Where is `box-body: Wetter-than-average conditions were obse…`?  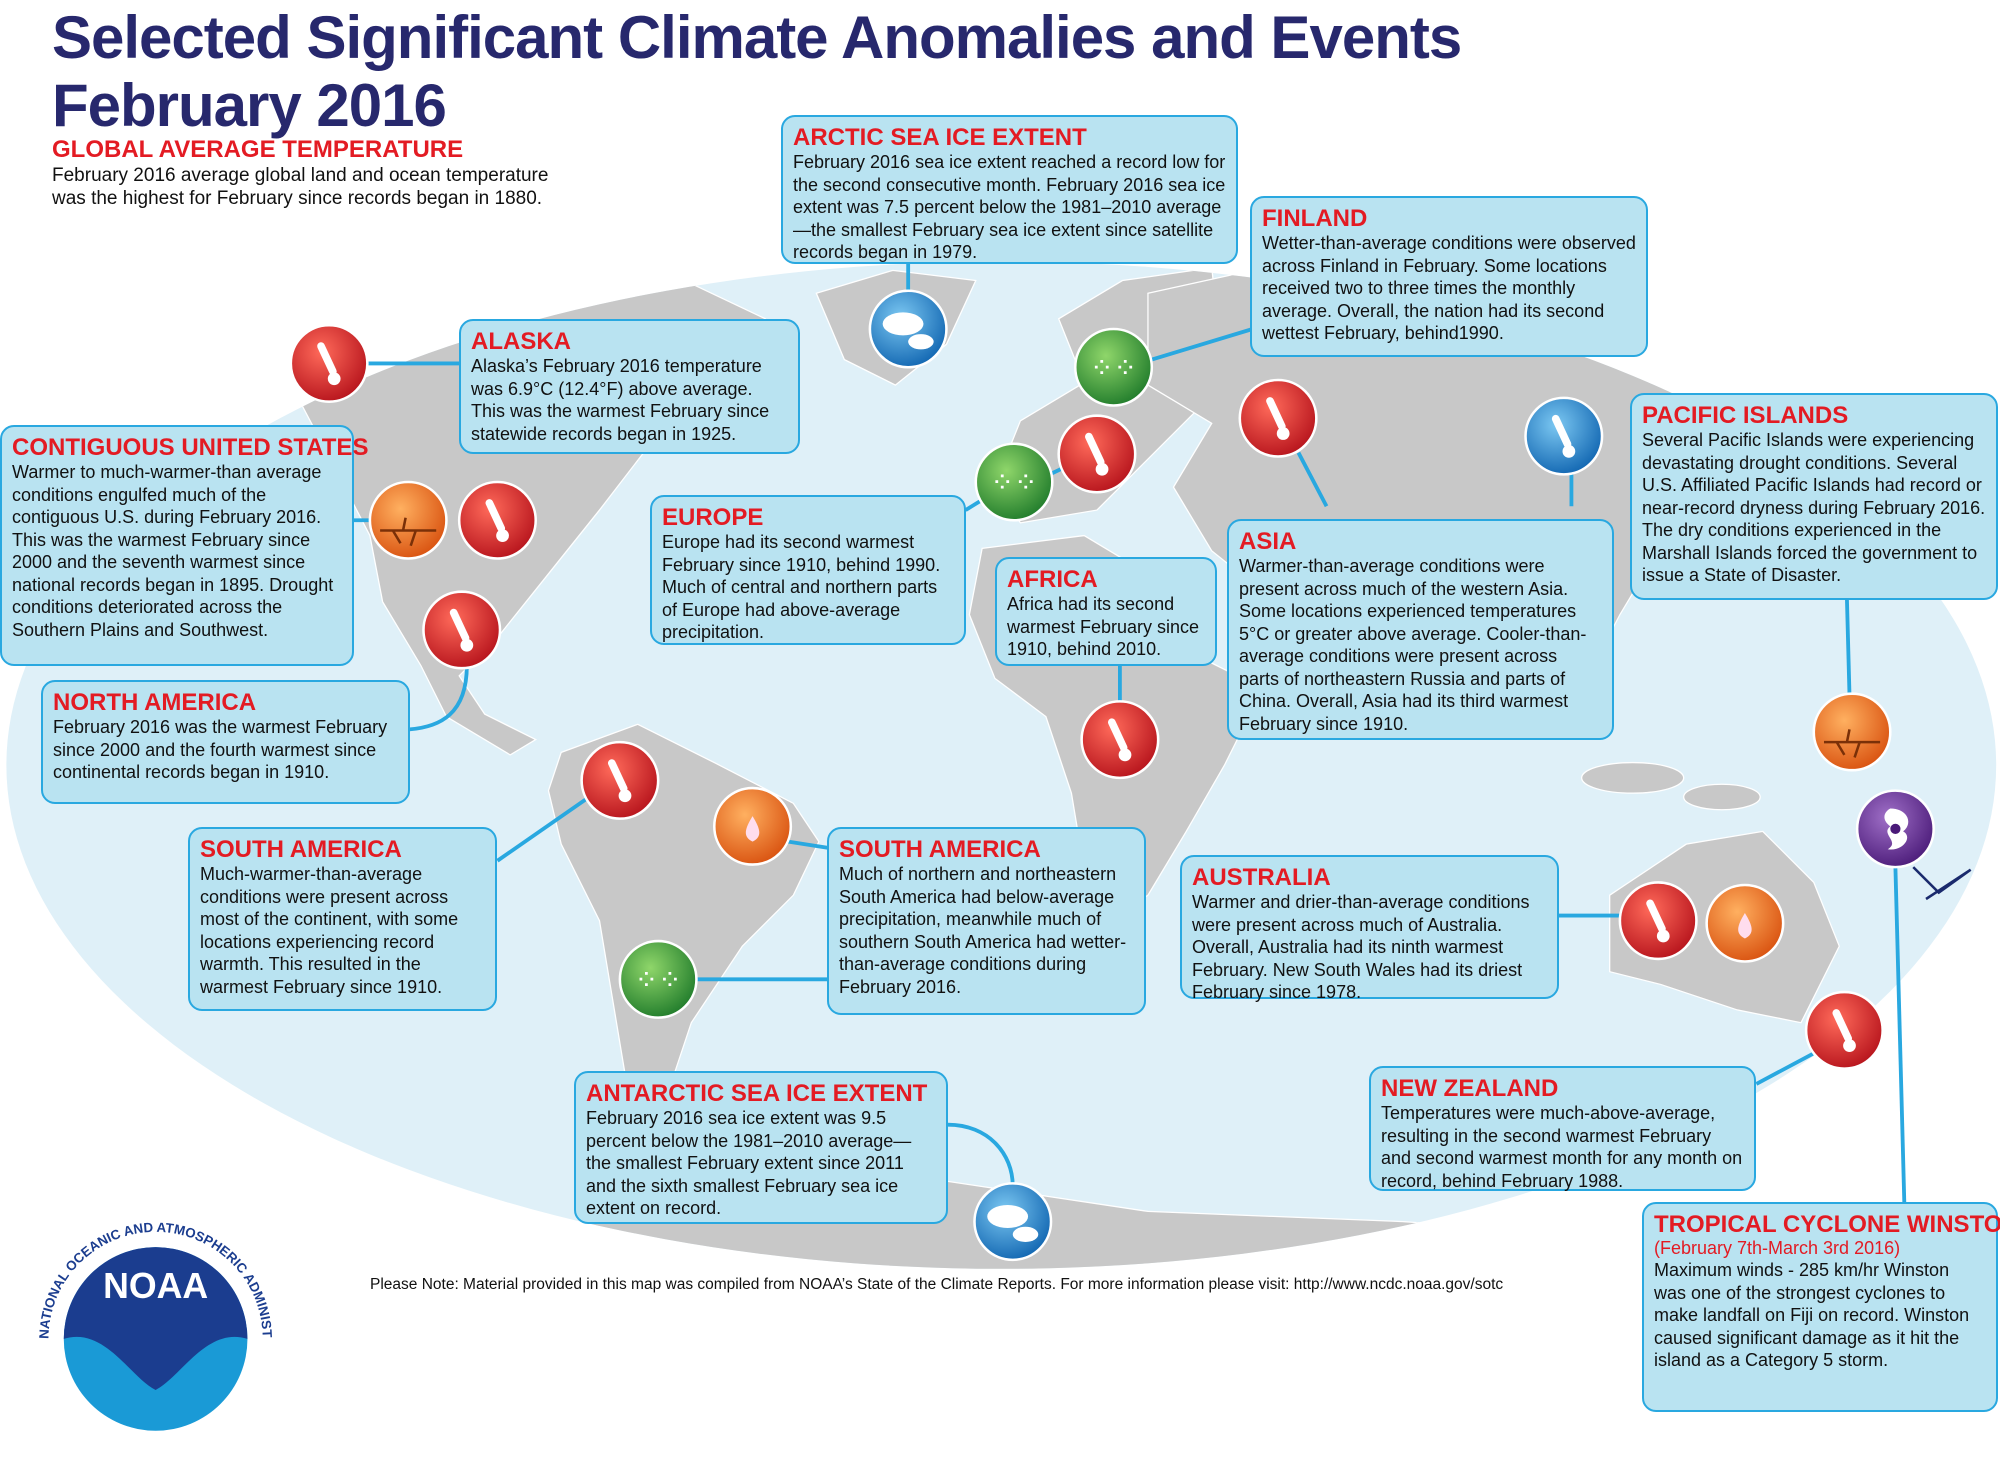 box-body: Wetter-than-average conditions were obse… is located at coordinates (1449, 288).